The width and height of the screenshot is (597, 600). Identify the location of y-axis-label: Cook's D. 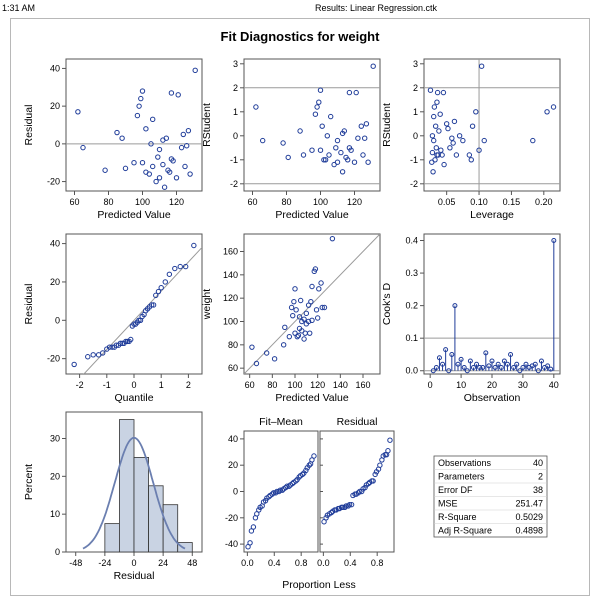
(387, 303).